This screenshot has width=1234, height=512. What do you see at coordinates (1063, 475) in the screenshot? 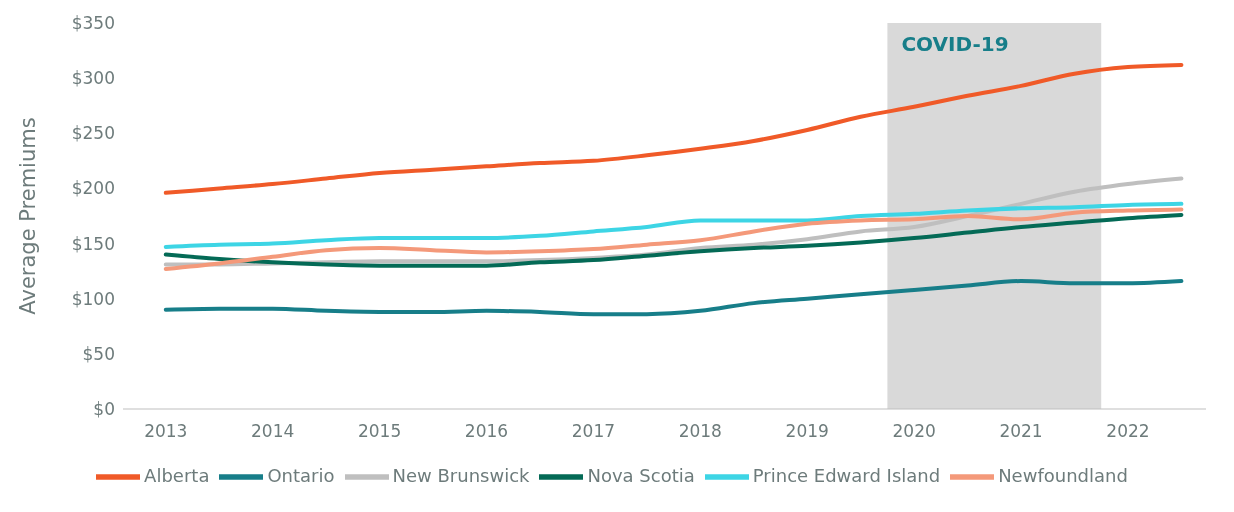
I see `legend-label: Newfoundland` at bounding box center [1063, 475].